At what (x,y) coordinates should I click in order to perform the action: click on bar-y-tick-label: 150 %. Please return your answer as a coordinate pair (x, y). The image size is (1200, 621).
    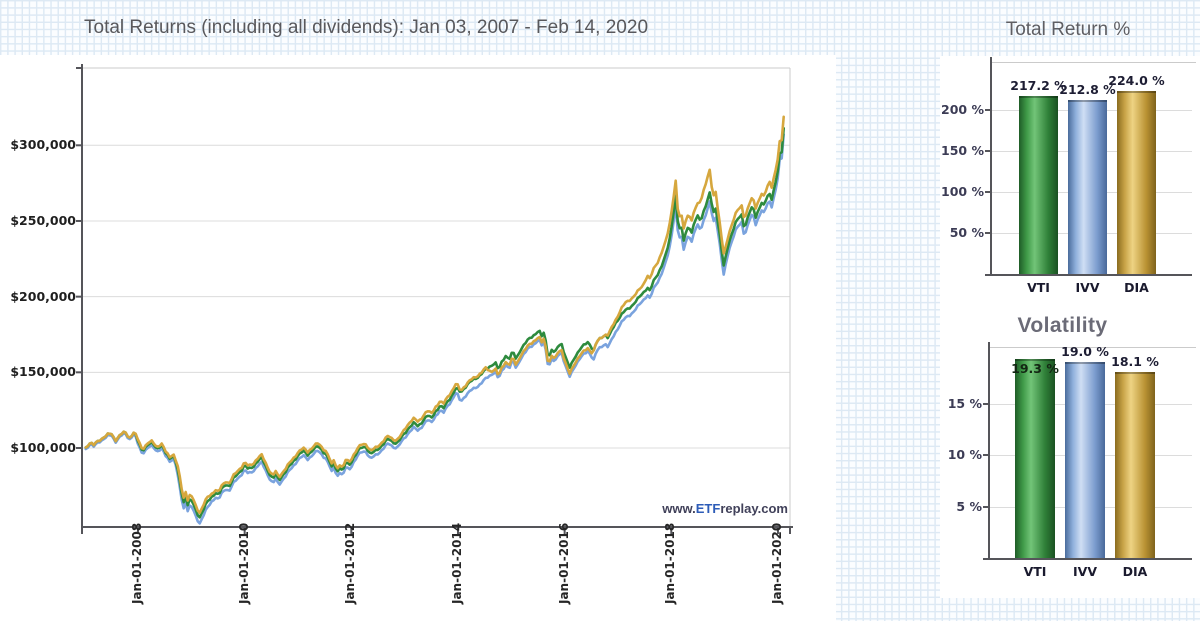
    Looking at the image, I should click on (962, 151).